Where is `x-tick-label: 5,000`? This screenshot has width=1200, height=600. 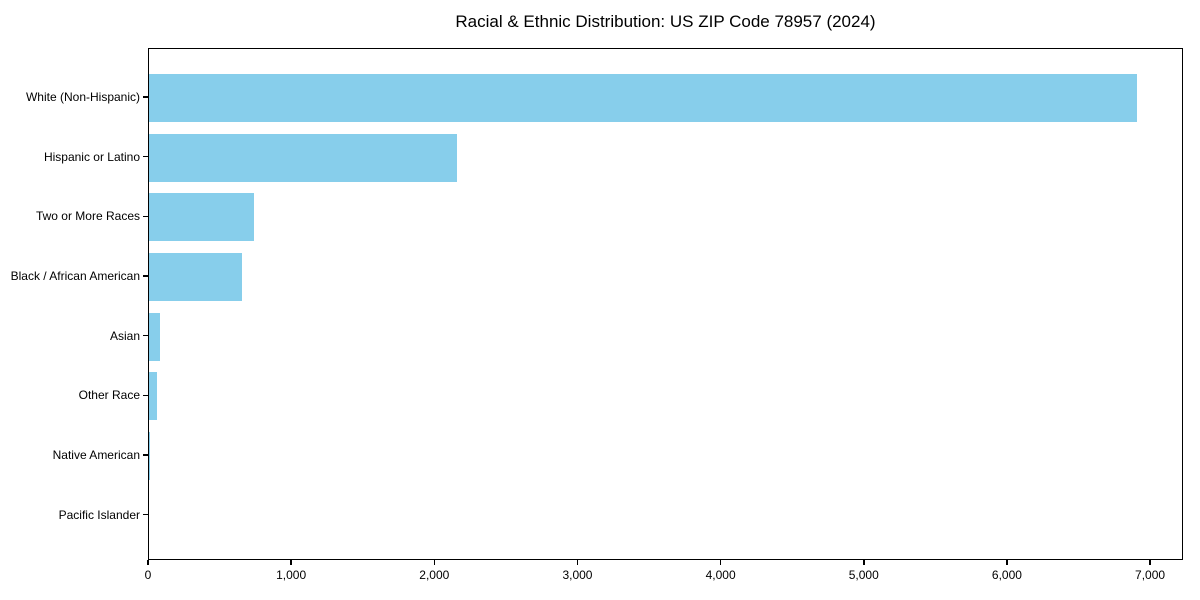
x-tick-label: 5,000 is located at coordinates (863, 575).